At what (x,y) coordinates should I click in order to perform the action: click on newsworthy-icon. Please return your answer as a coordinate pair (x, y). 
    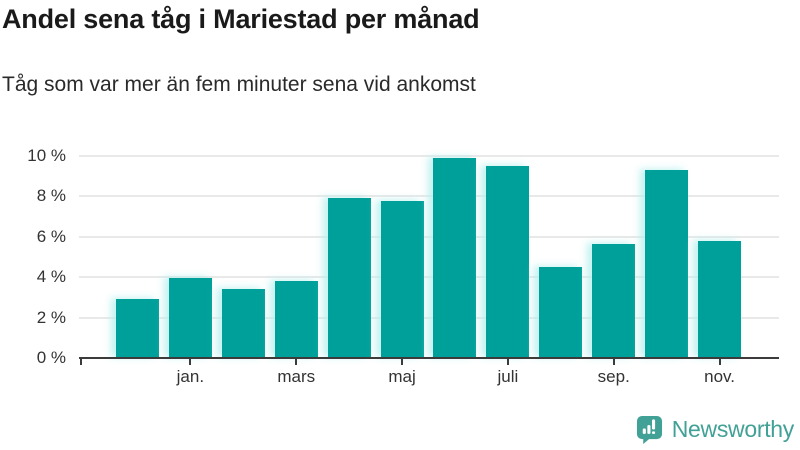
    Looking at the image, I should click on (649, 430).